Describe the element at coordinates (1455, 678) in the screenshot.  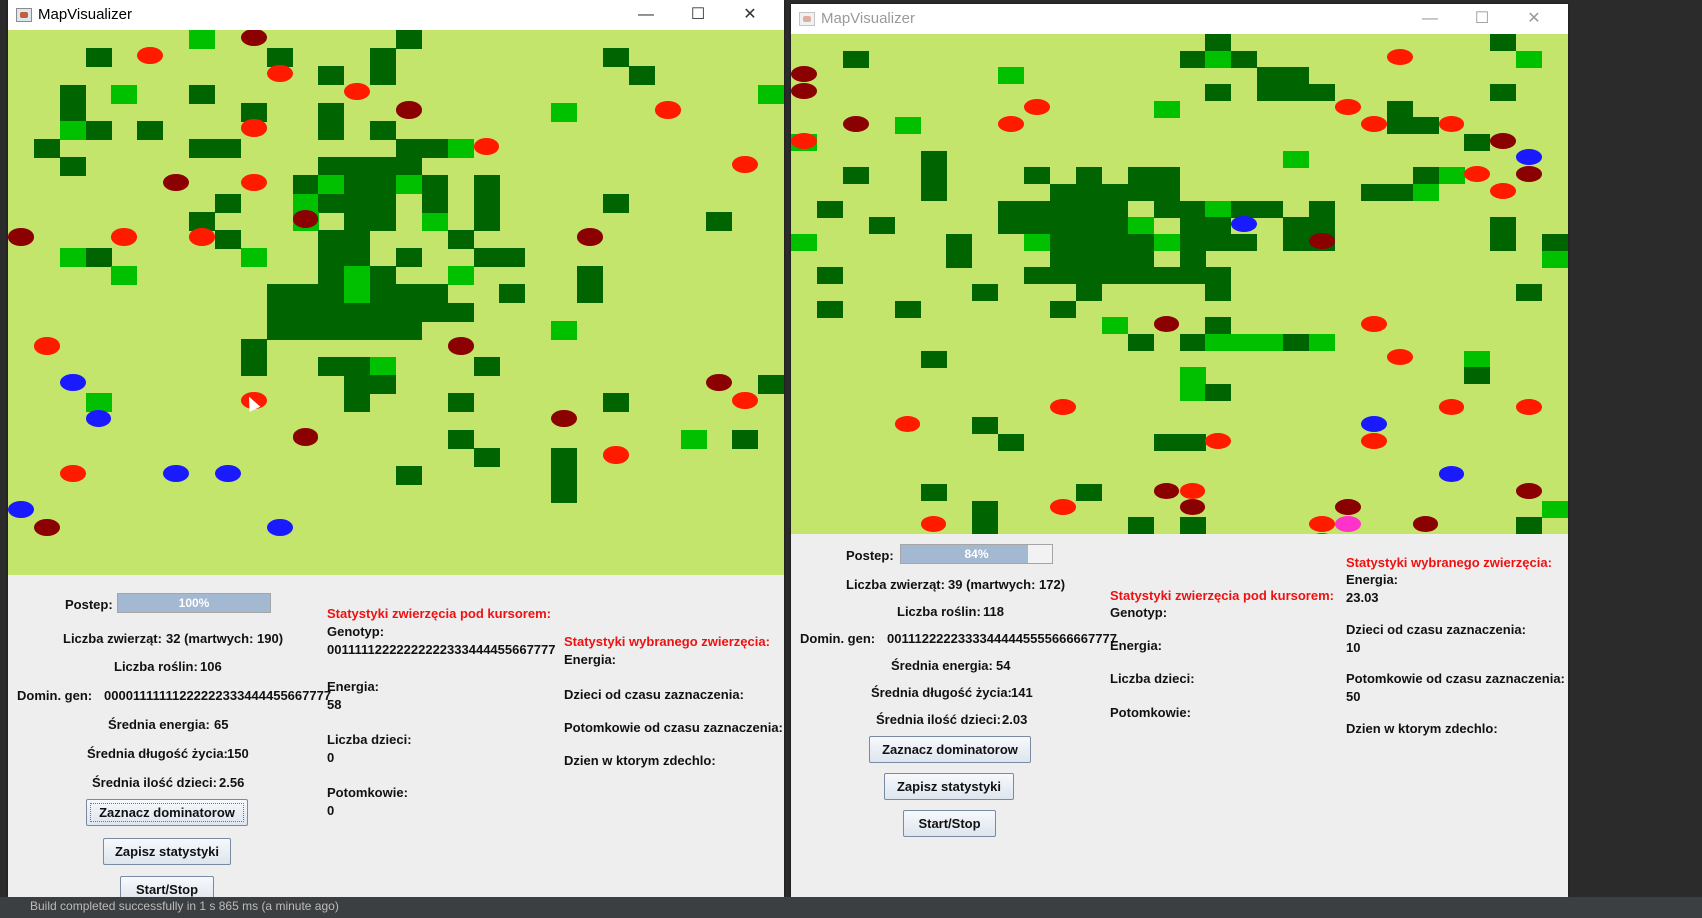
I see `selected-descendants-label: Potomkowie od czasu zaznaczenia:` at that location.